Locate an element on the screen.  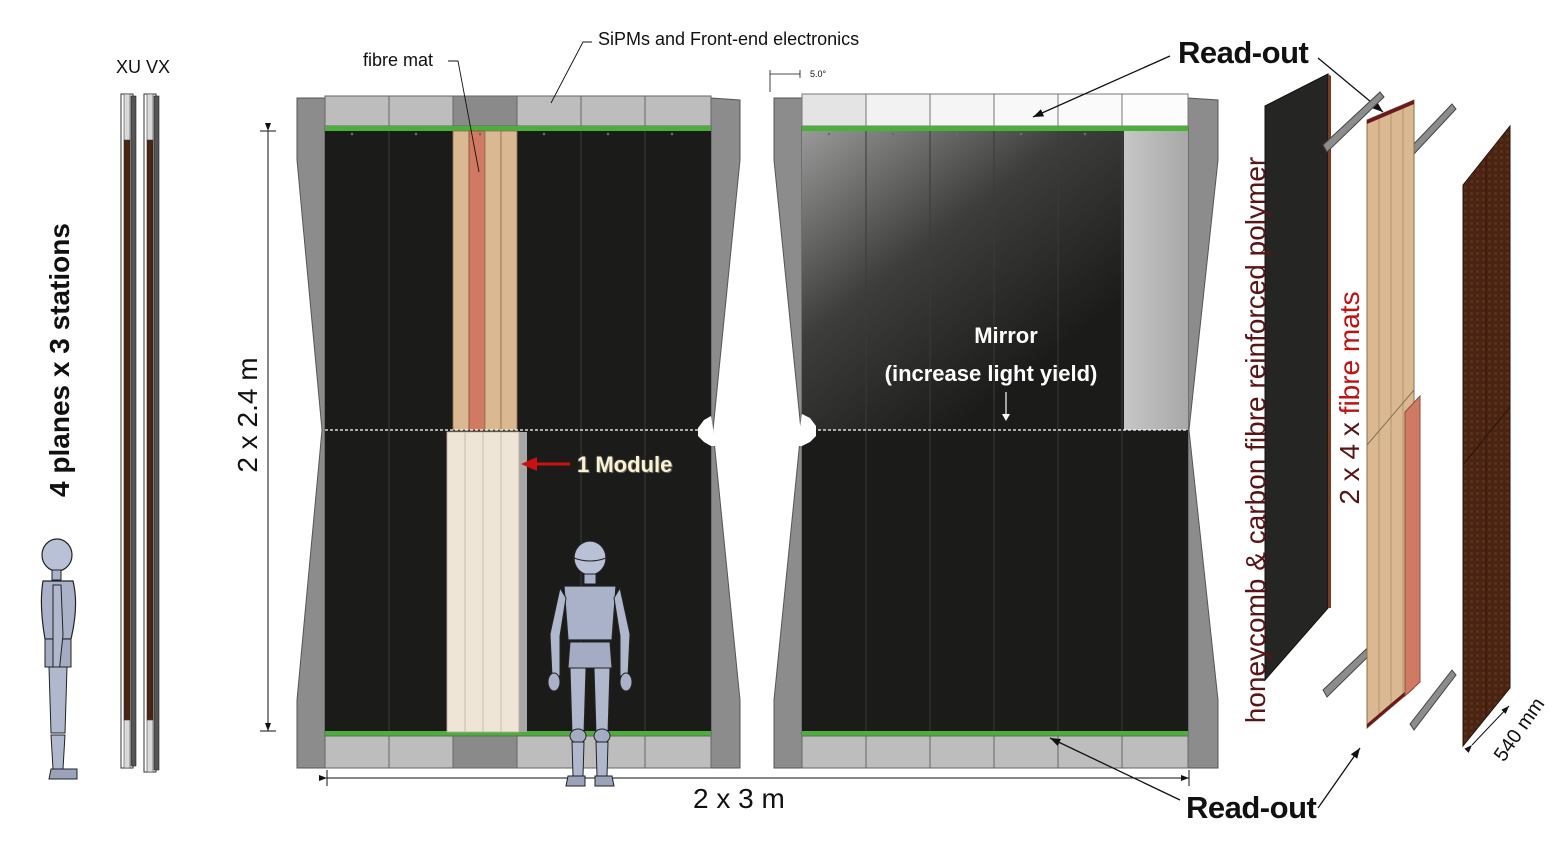
readout-bottom-arrow is located at coordinates (1115, 769).